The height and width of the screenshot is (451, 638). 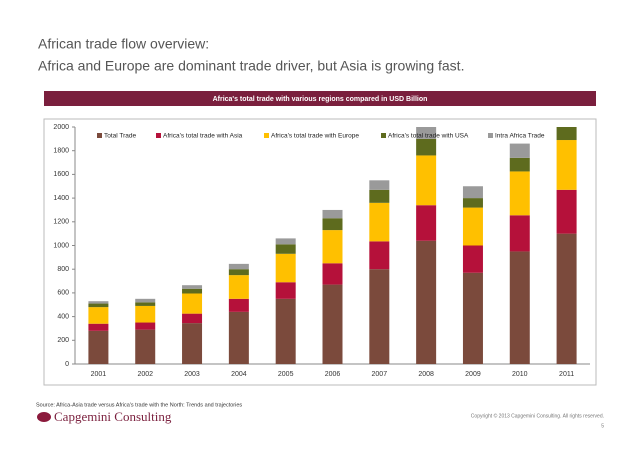 I want to click on y-tick-label: 1800, so click(x=61, y=151).